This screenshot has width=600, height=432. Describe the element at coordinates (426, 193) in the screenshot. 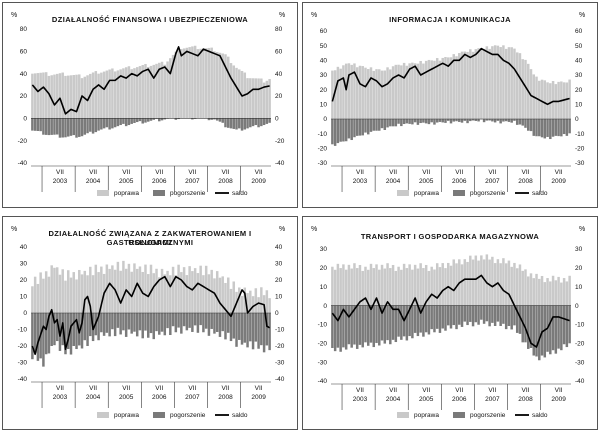

I see `legend-label-poprawa: poprawa` at that location.